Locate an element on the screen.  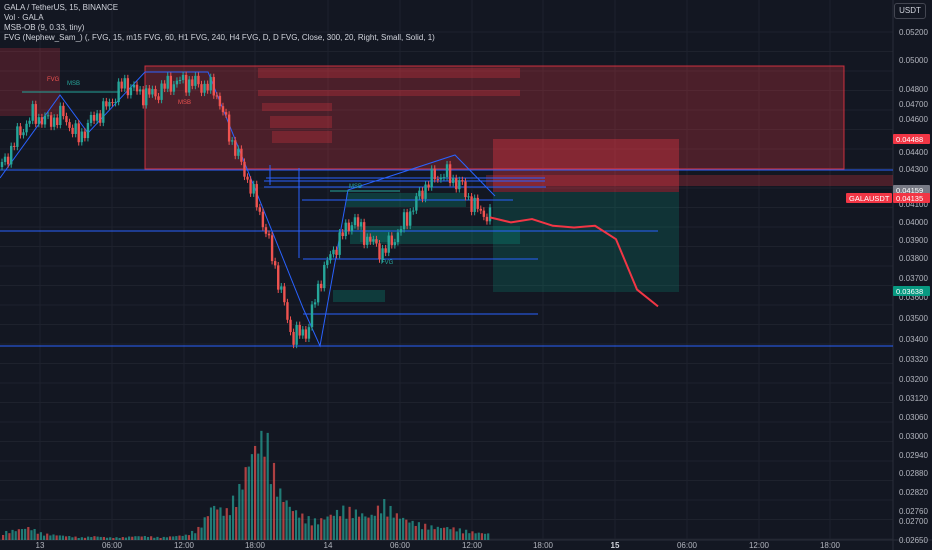
currency-button: USDT is located at coordinates (910, 11).